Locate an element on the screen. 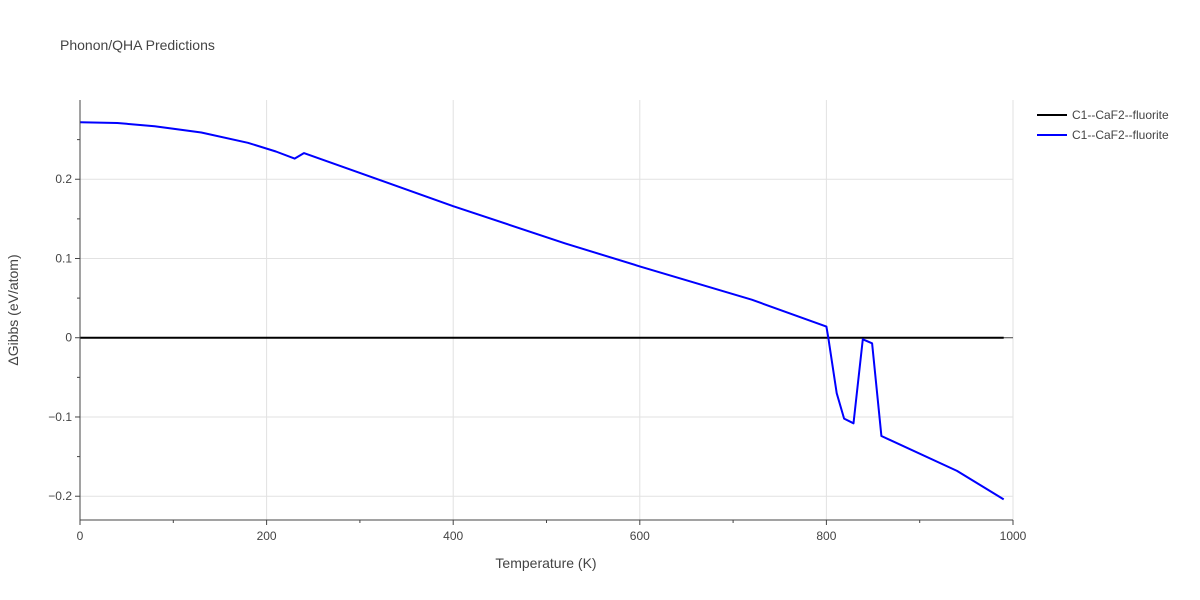  x-tick-label: 1000 is located at coordinates (1013, 536).